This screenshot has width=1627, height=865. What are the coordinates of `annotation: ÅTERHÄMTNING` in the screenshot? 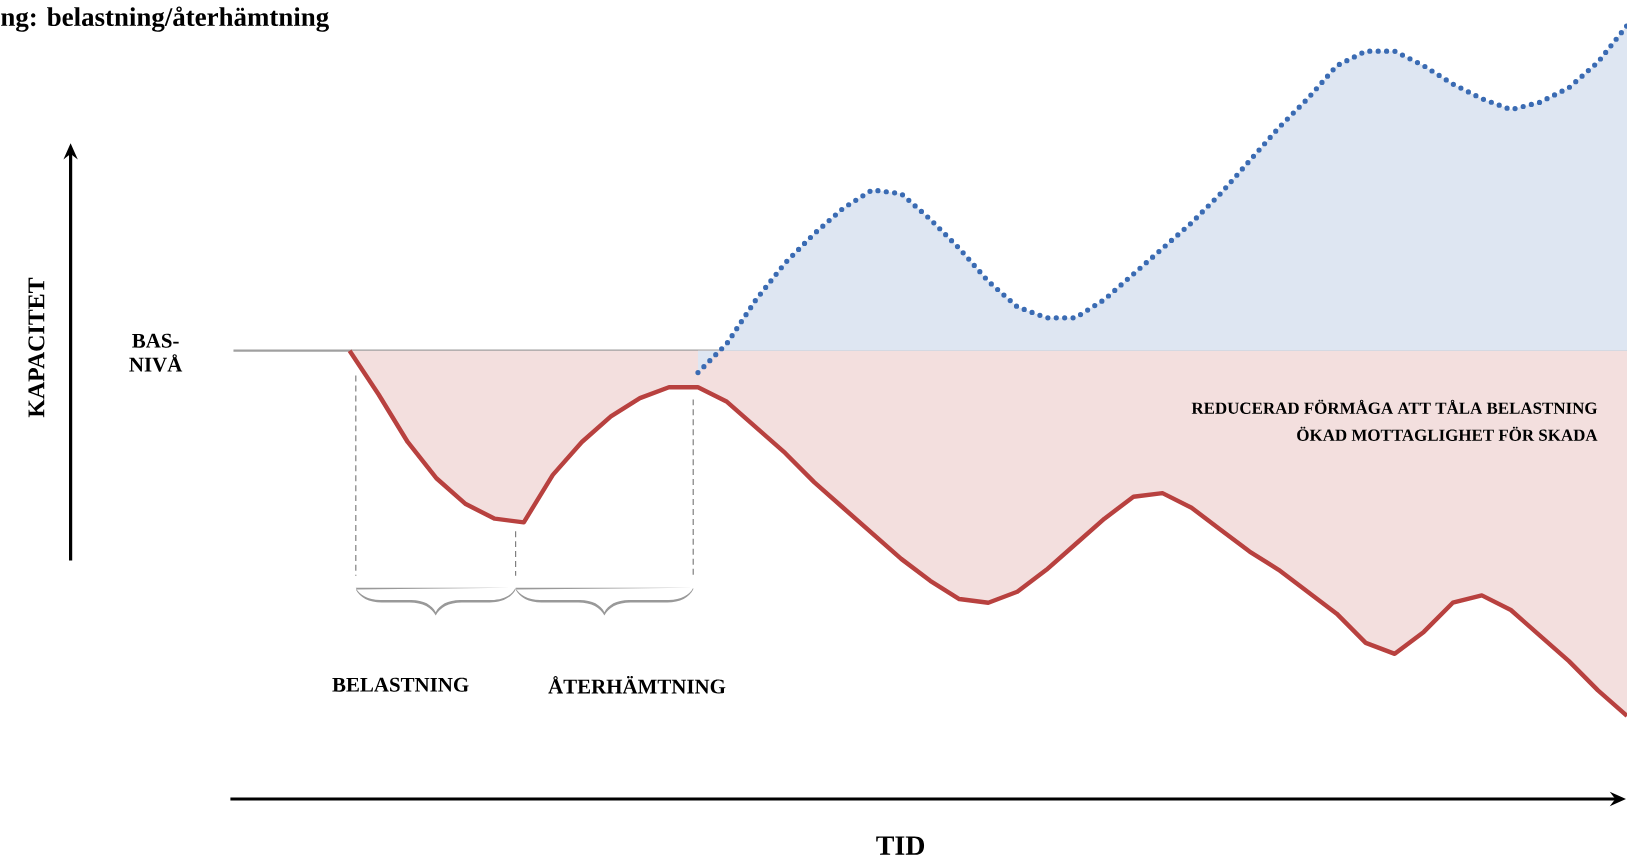 It's located at (637, 684).